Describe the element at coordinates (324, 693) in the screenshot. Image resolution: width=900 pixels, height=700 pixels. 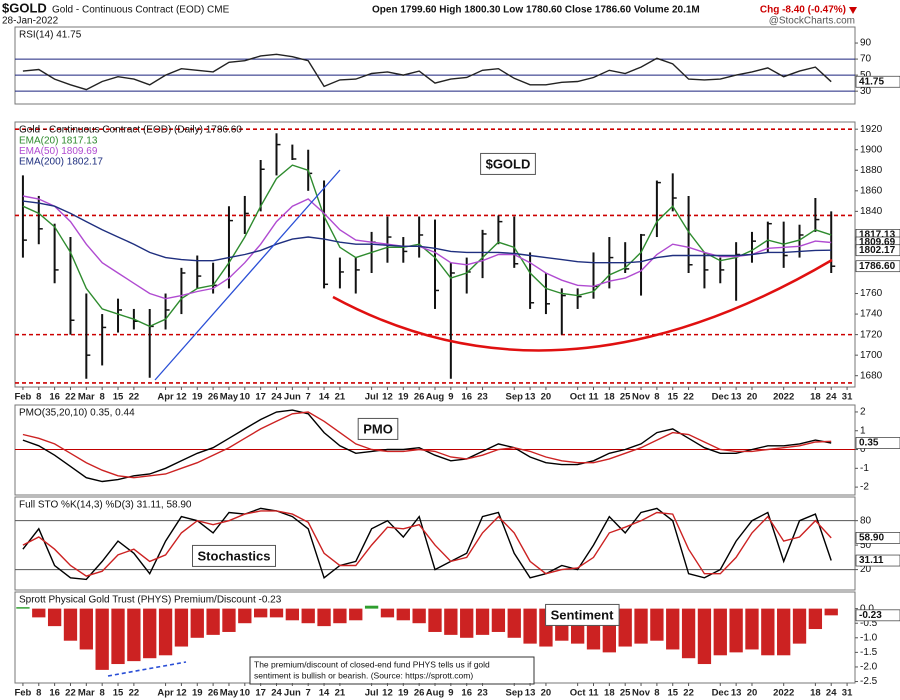
I see `x-tick-label: 14` at that location.